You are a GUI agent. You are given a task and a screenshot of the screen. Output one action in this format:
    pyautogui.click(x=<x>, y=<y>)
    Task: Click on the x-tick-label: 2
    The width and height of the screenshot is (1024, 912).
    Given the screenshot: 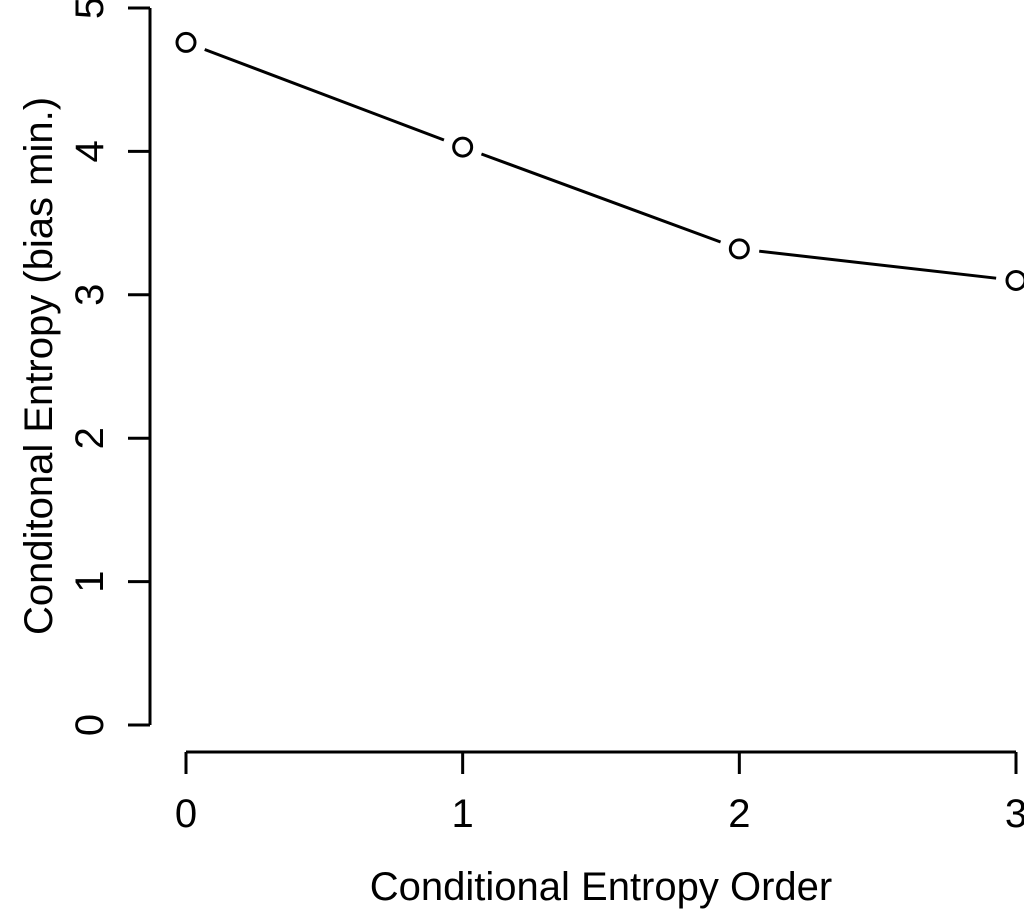 What is the action you would take?
    pyautogui.click(x=739, y=814)
    